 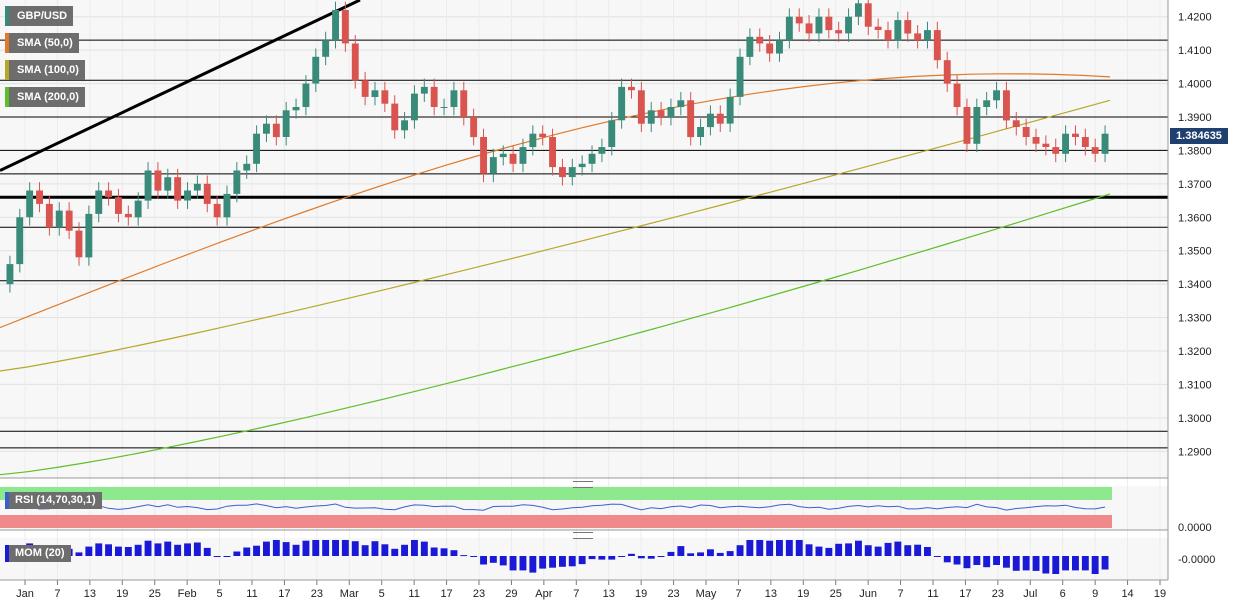 I want to click on x-tick-label: 23, so click(x=317, y=594).